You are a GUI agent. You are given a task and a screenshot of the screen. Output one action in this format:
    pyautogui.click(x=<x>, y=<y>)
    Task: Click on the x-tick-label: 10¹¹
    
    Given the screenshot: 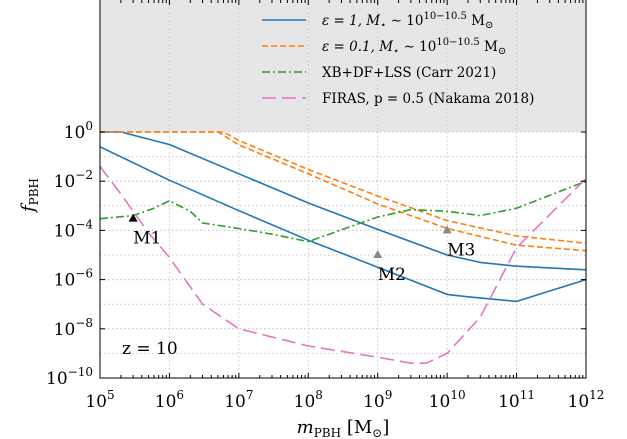 What is the action you would take?
    pyautogui.click(x=516, y=400)
    